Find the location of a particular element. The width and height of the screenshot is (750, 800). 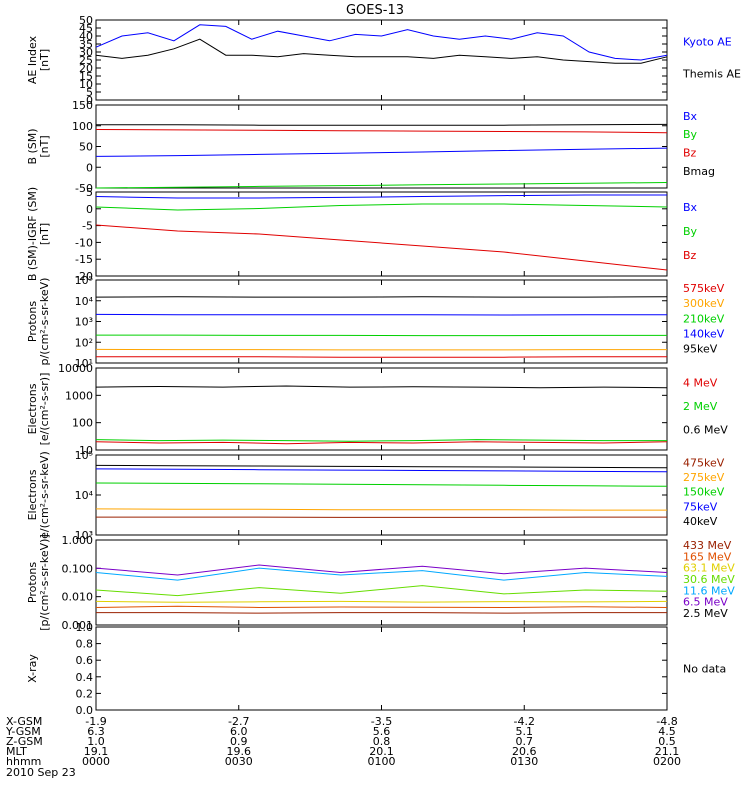

legend-label: 0.6 MeV is located at coordinates (705, 430).